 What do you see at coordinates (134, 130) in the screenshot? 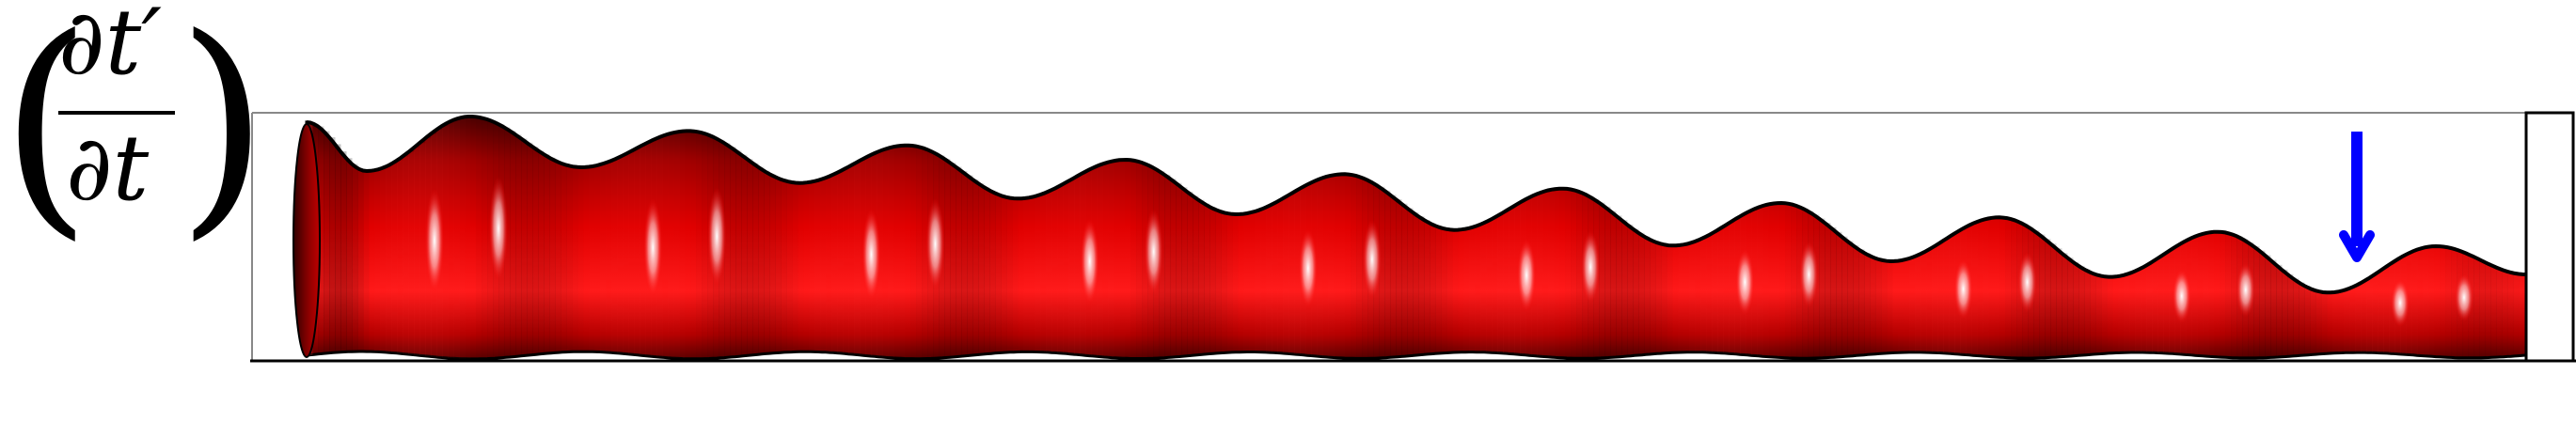
I see `derivative-label: ( ∂t′ ∂t )` at bounding box center [134, 130].